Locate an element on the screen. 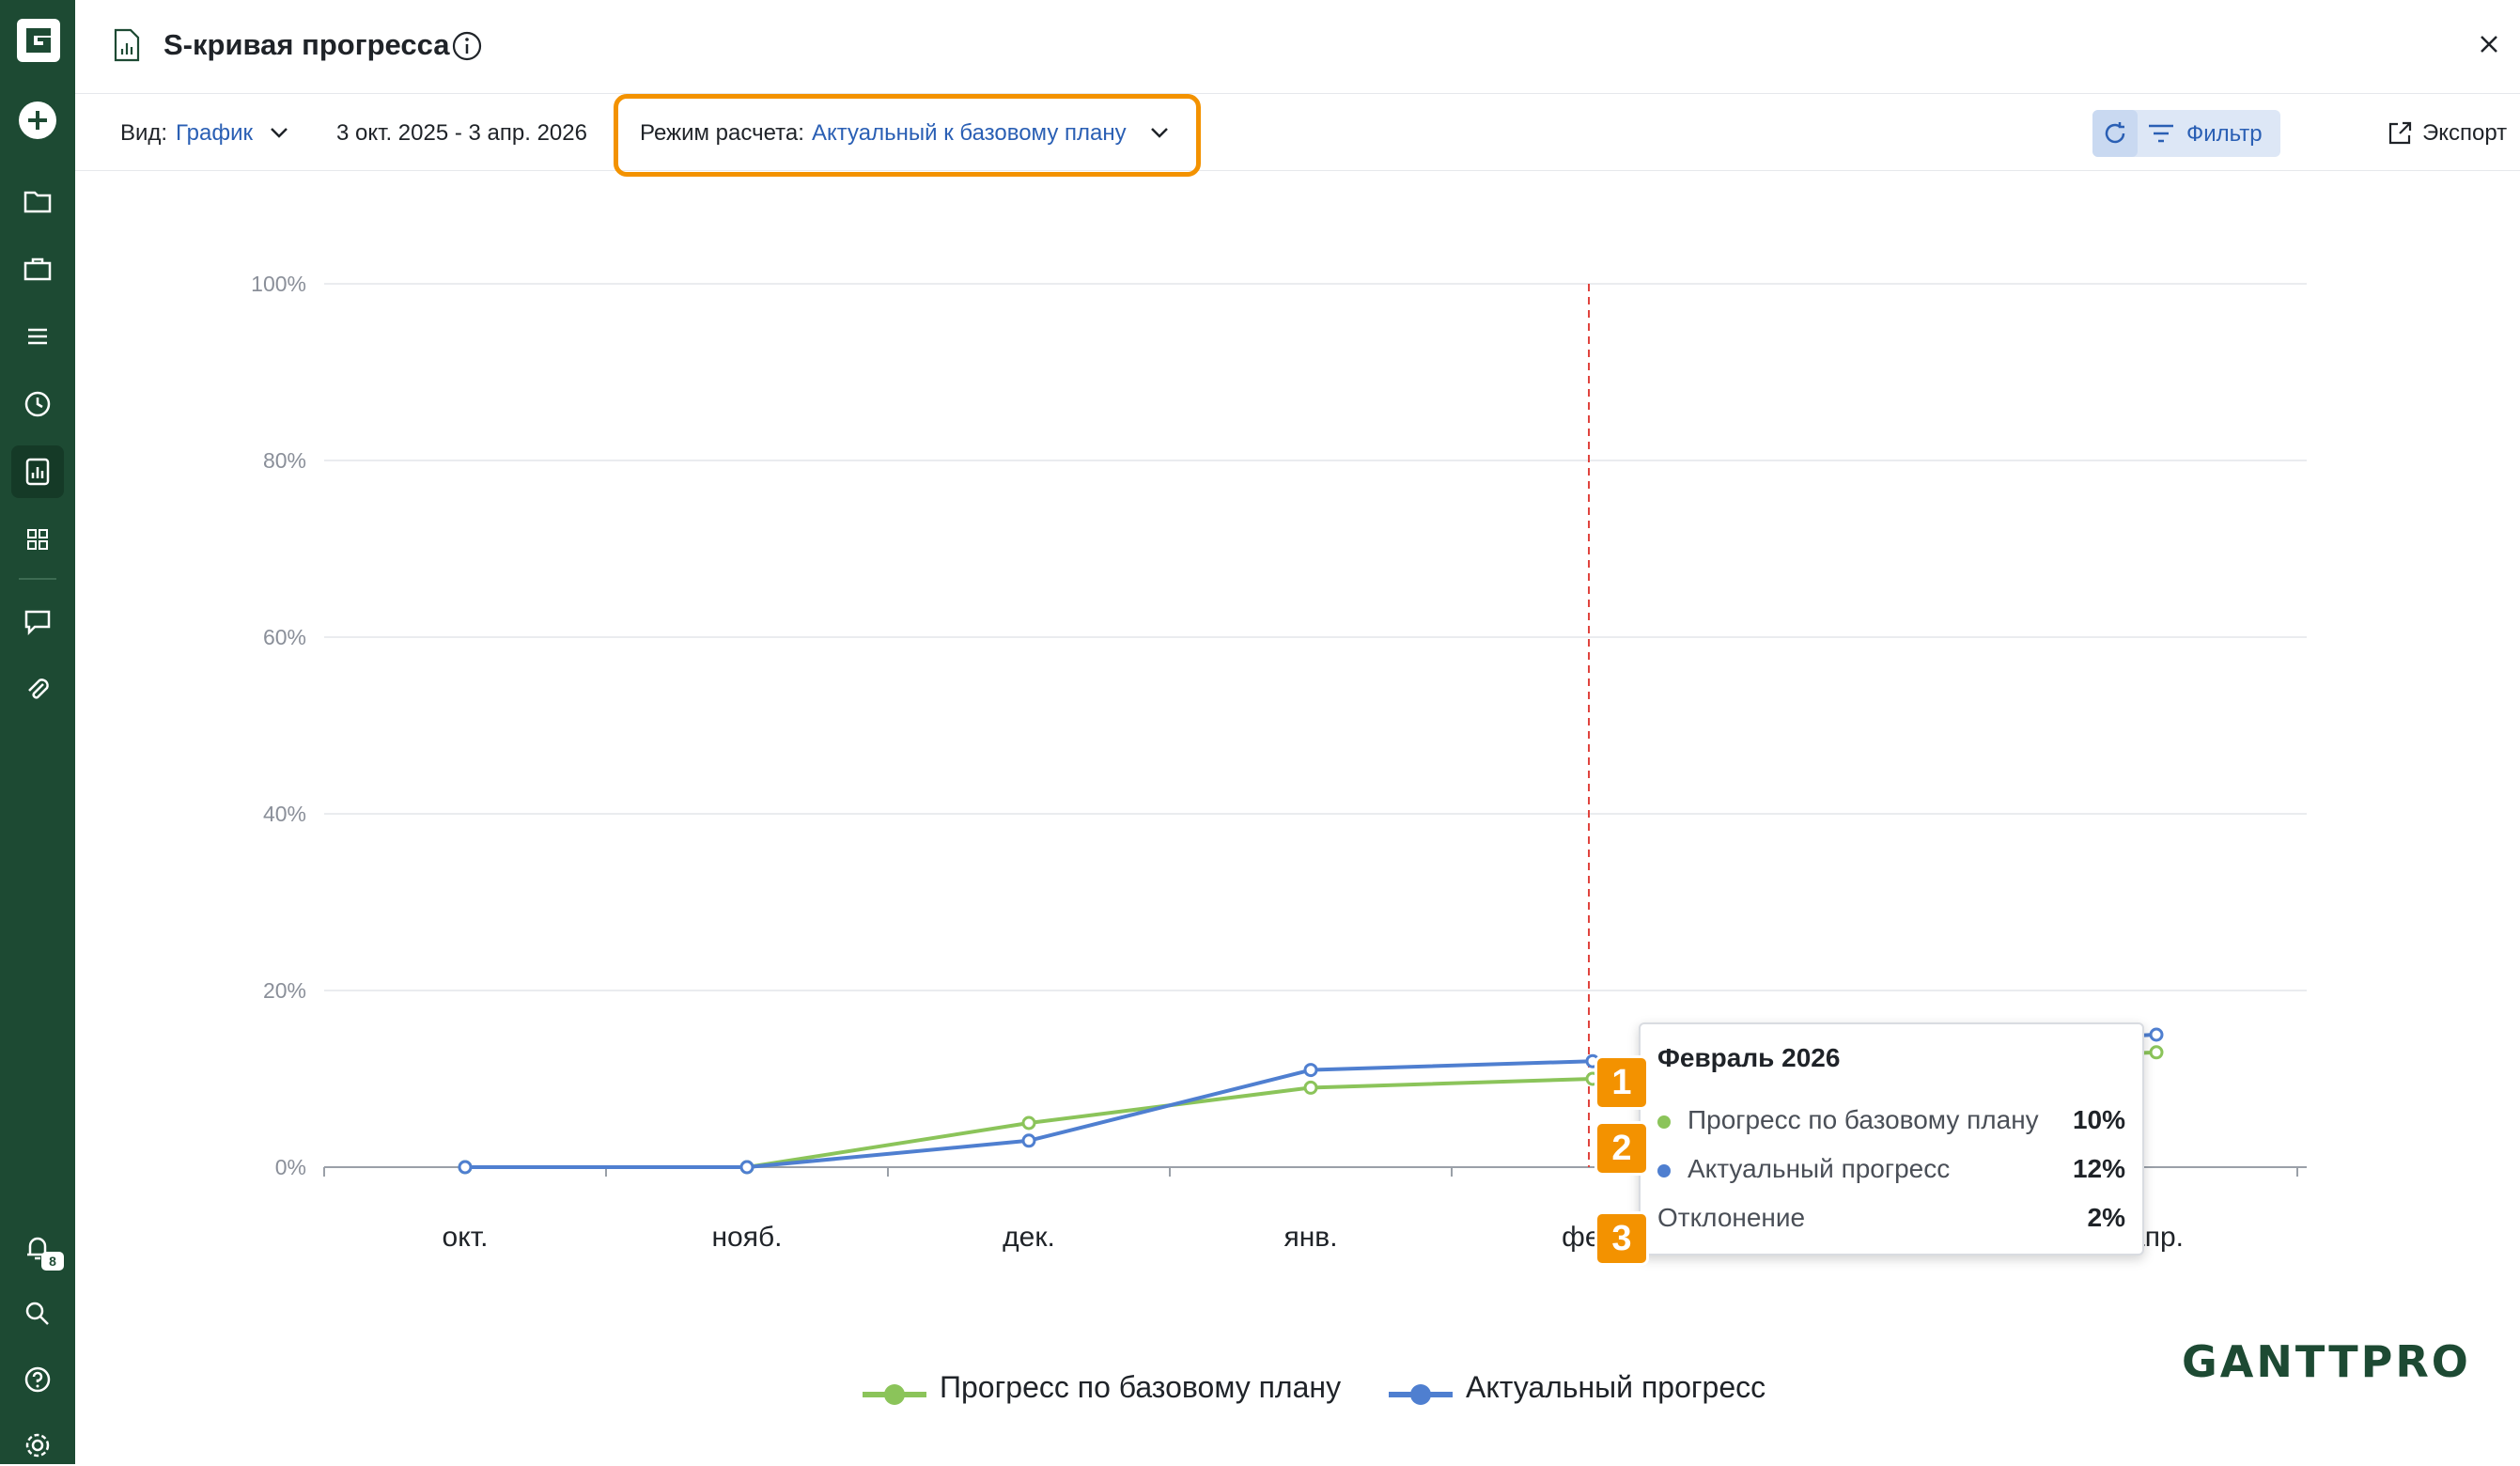 The width and height of the screenshot is (2520, 1466). filter-group: Фильтр is located at coordinates (2186, 133).